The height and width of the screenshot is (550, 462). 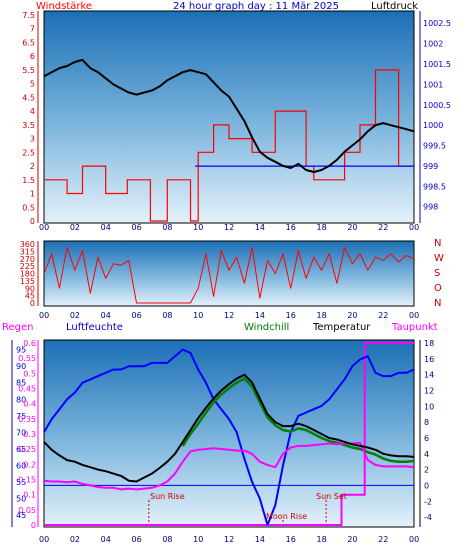 I want to click on dir-axis-tick-5: 225, so click(x=27, y=266).